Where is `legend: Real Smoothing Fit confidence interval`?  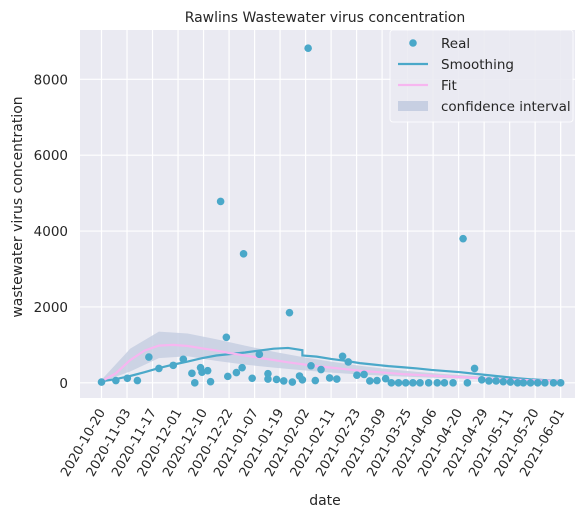
legend: Real Smoothing Fit confidence interval is located at coordinates (481, 76).